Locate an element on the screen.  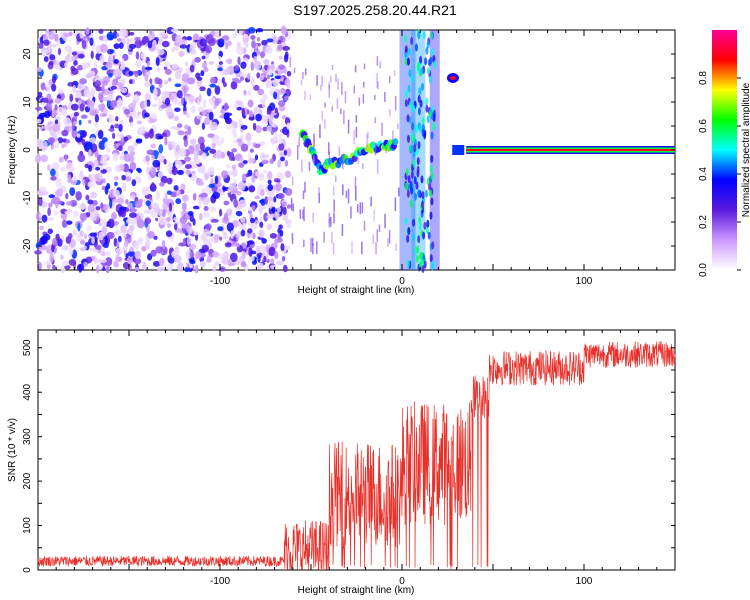
spectrogram-y-tick-label: 10 is located at coordinates (27, 102).